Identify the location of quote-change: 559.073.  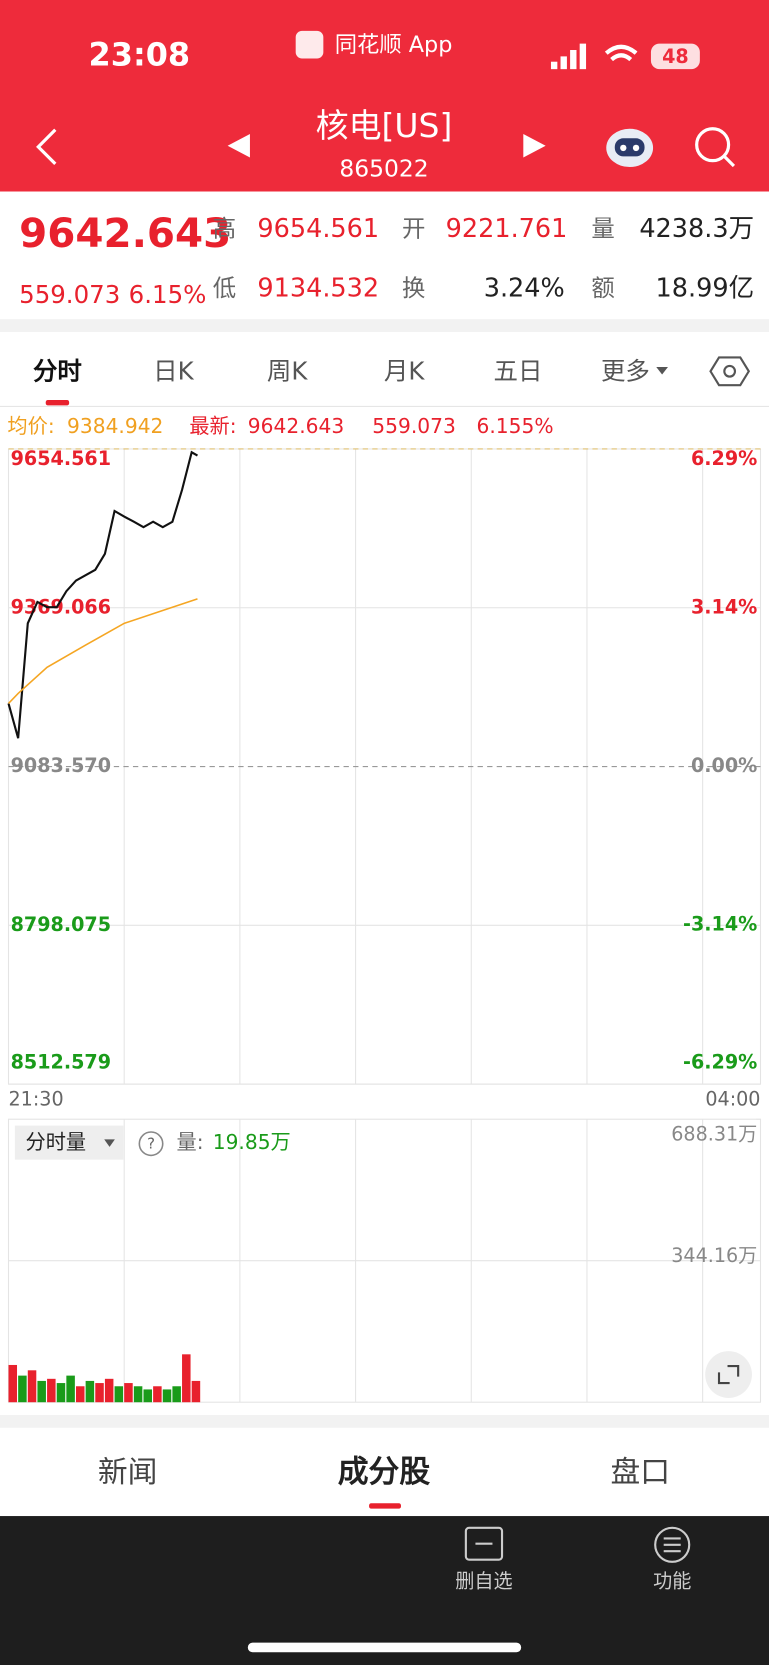
(69, 294).